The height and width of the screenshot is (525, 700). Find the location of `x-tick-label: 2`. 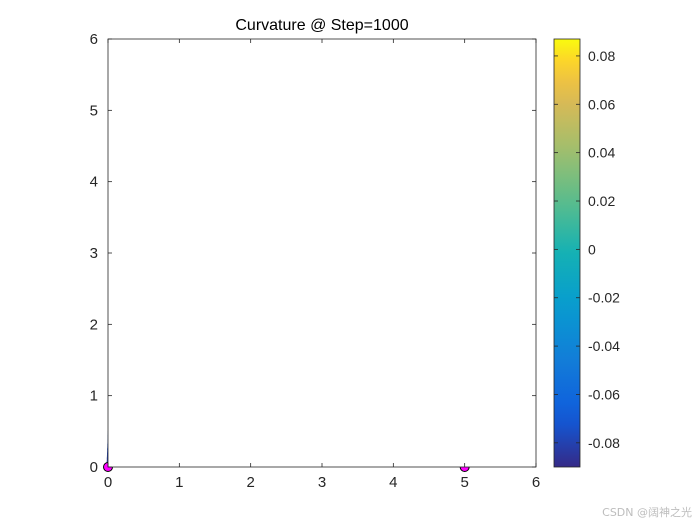

x-tick-label: 2 is located at coordinates (250, 482).